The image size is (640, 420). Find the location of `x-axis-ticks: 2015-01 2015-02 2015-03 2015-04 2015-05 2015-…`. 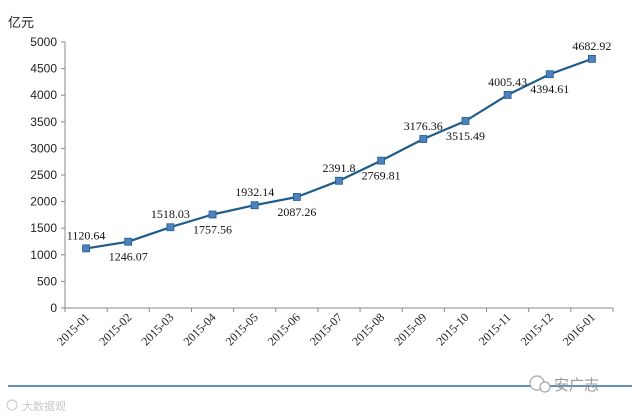

x-axis-ticks: 2015-01 2015-02 2015-03 2015-04 2015-05 2015-… is located at coordinates (334, 328).